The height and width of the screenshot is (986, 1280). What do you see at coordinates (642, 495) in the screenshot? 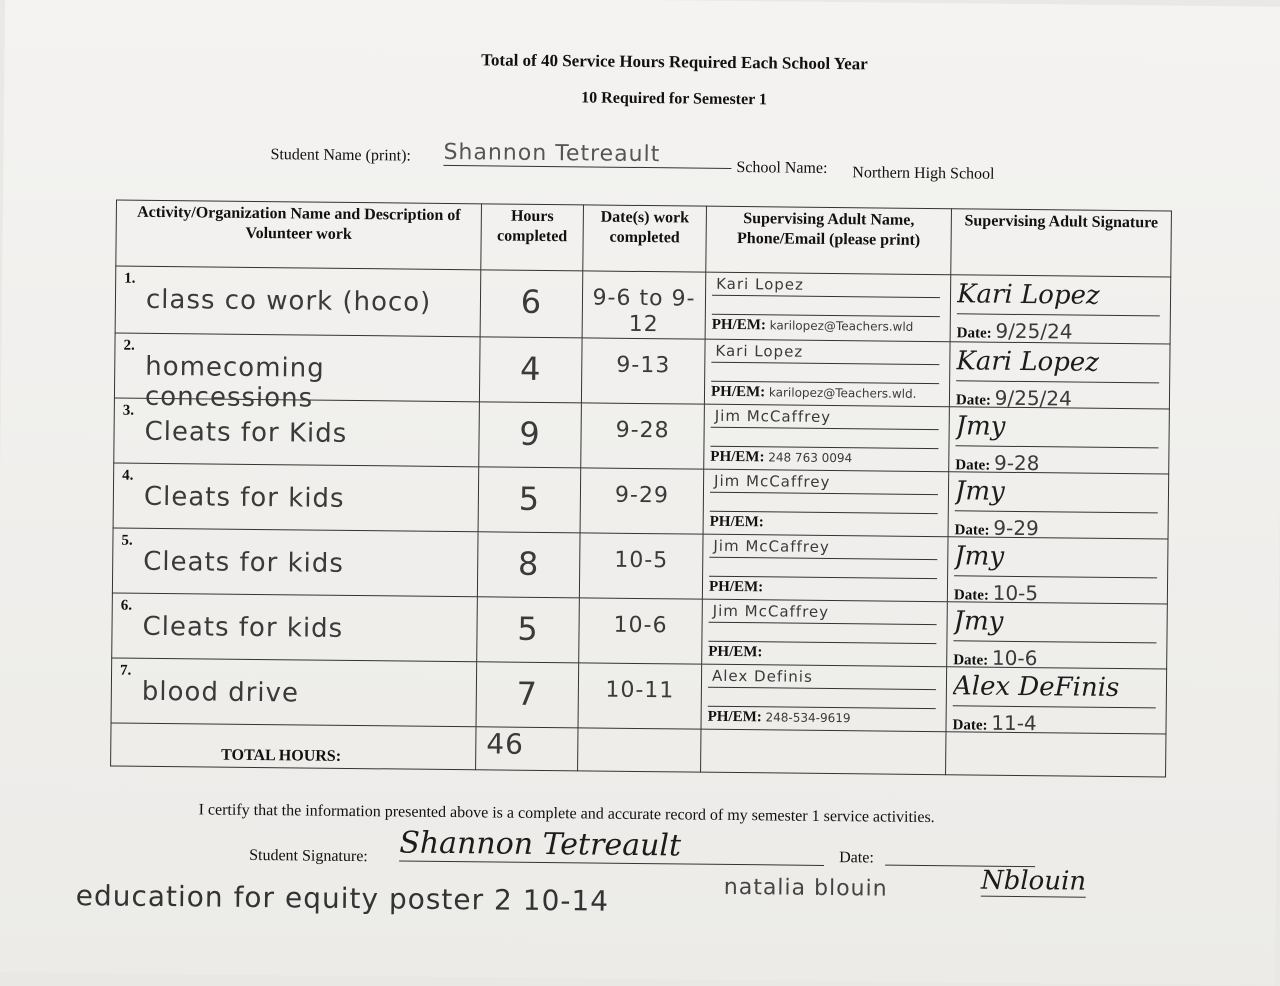
I see `dates-value: 9-29` at bounding box center [642, 495].